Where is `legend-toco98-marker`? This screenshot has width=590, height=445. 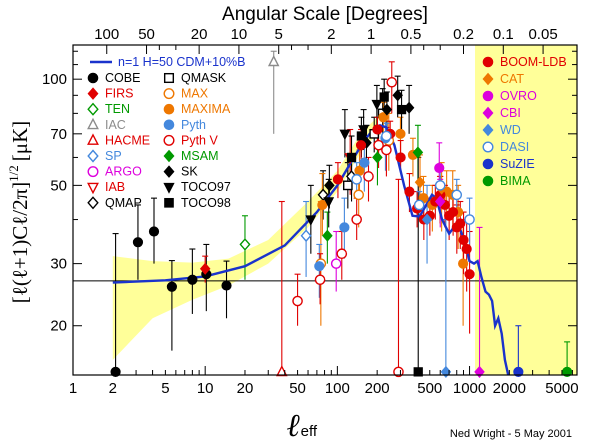
legend-toco98-marker is located at coordinates (169, 202).